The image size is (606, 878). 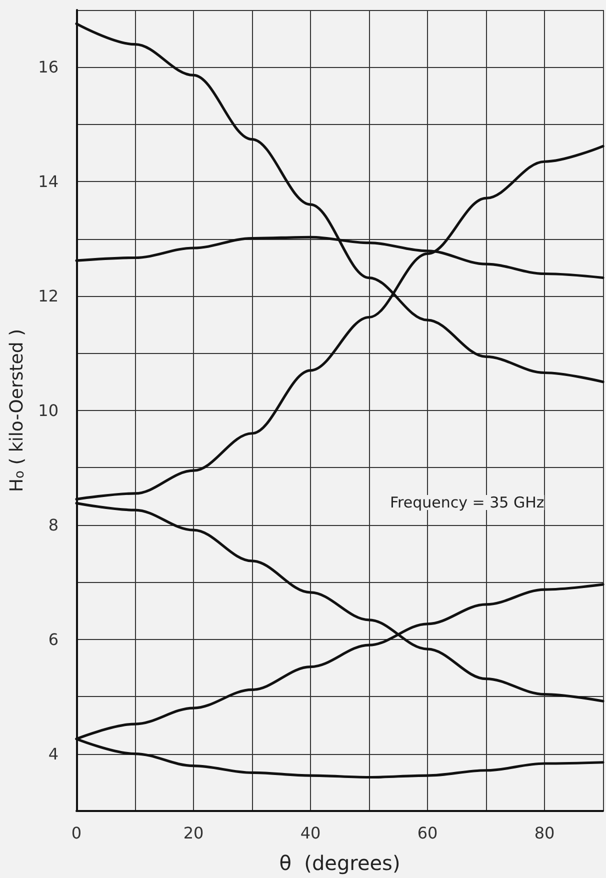 I want to click on x-tick-label: 40, so click(x=310, y=833).